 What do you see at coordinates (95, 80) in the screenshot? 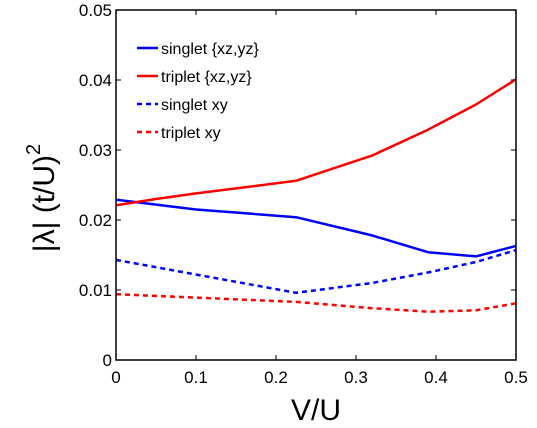
I see `y-tick-label: 0.04` at bounding box center [95, 80].